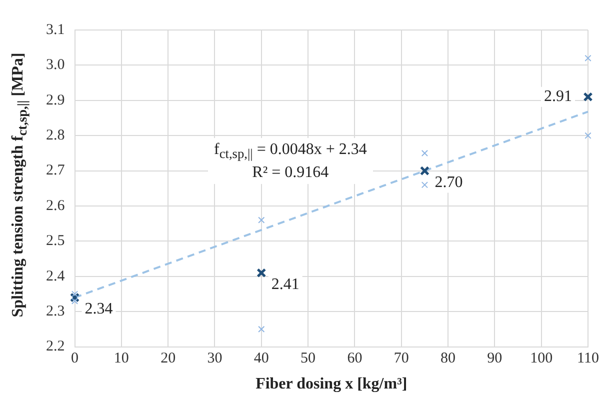  What do you see at coordinates (261, 358) in the screenshot?
I see `x-tick-label: 40` at bounding box center [261, 358].